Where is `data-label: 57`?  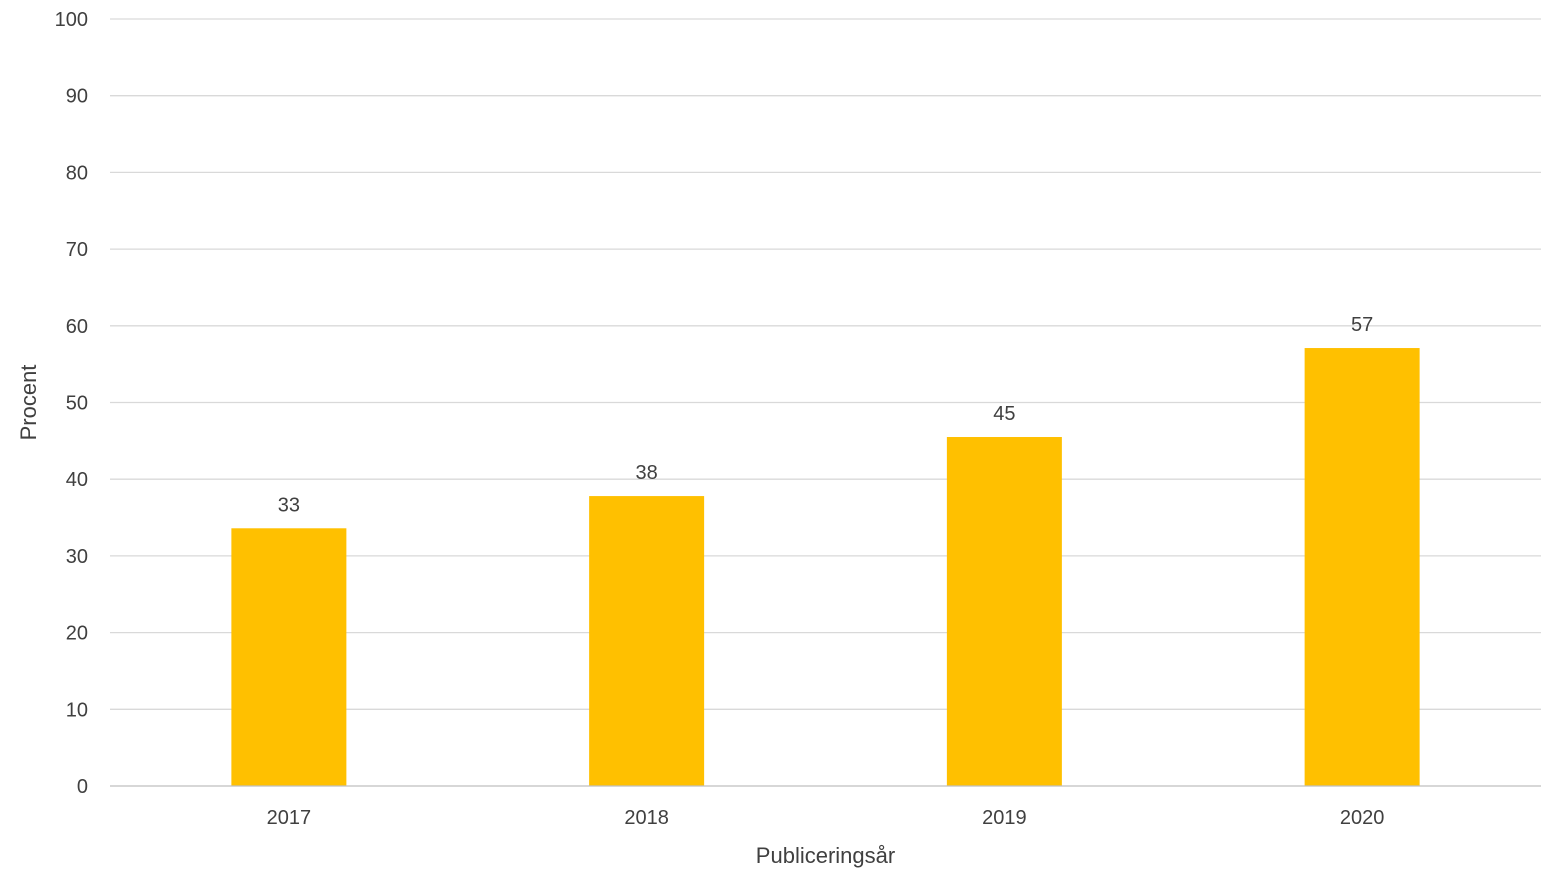 data-label: 57 is located at coordinates (1362, 325).